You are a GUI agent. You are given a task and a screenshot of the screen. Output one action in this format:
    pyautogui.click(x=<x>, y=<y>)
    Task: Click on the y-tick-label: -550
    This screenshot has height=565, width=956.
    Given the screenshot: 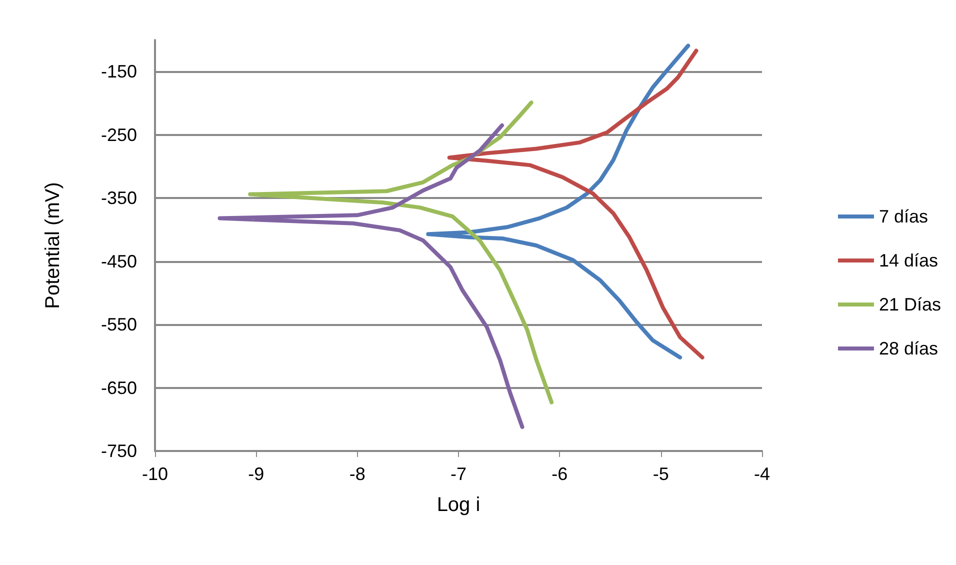 What is the action you would take?
    pyautogui.click(x=118, y=324)
    